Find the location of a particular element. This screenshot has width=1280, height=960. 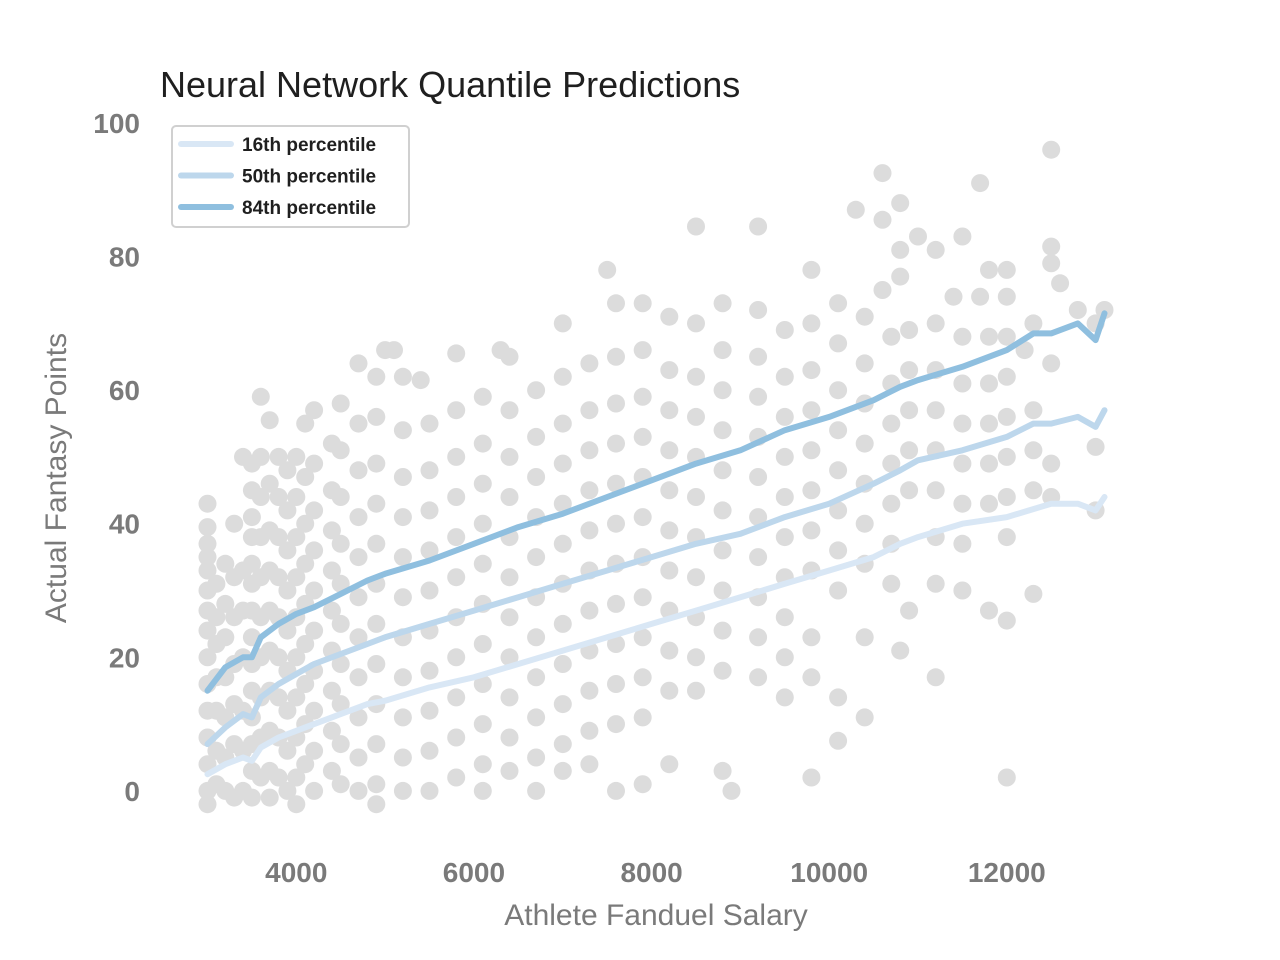

y-axis-ticks: 0 20 40 60 80 100 is located at coordinates (116, 457).